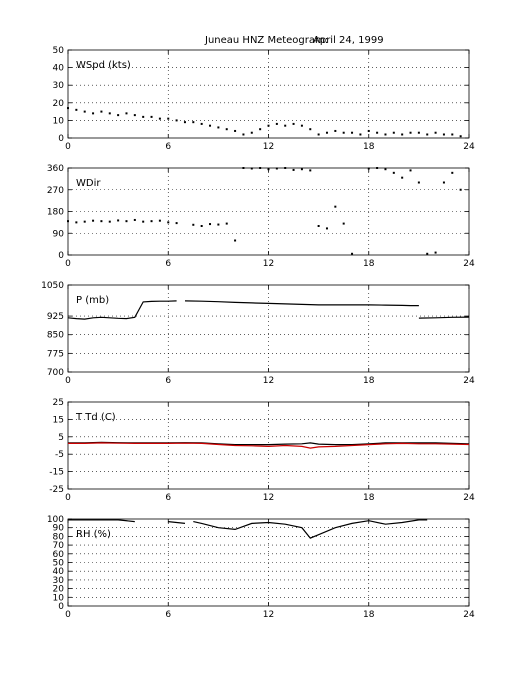 This screenshot has width=520, height=683. I want to click on y-tick-label: 20, so click(59, 590).